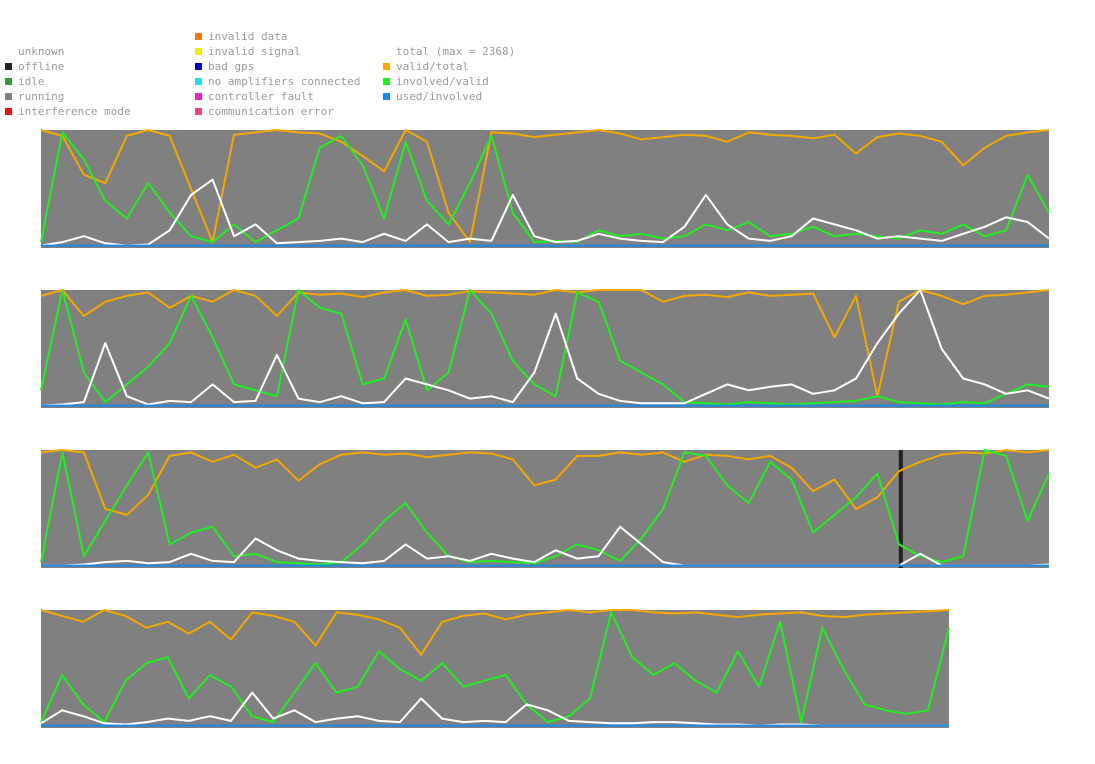 Image resolution: width=1095 pixels, height=764 pixels. What do you see at coordinates (442, 81) in the screenshot?
I see `legend-label: involved/valid` at bounding box center [442, 81].